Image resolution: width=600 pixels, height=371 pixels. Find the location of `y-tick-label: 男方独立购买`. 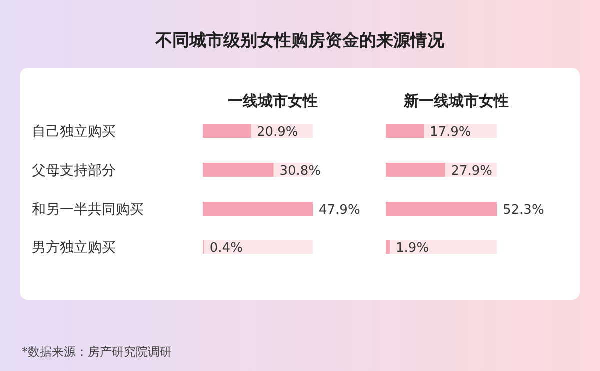

y-tick-label: 男方独立购买 is located at coordinates (74, 248).